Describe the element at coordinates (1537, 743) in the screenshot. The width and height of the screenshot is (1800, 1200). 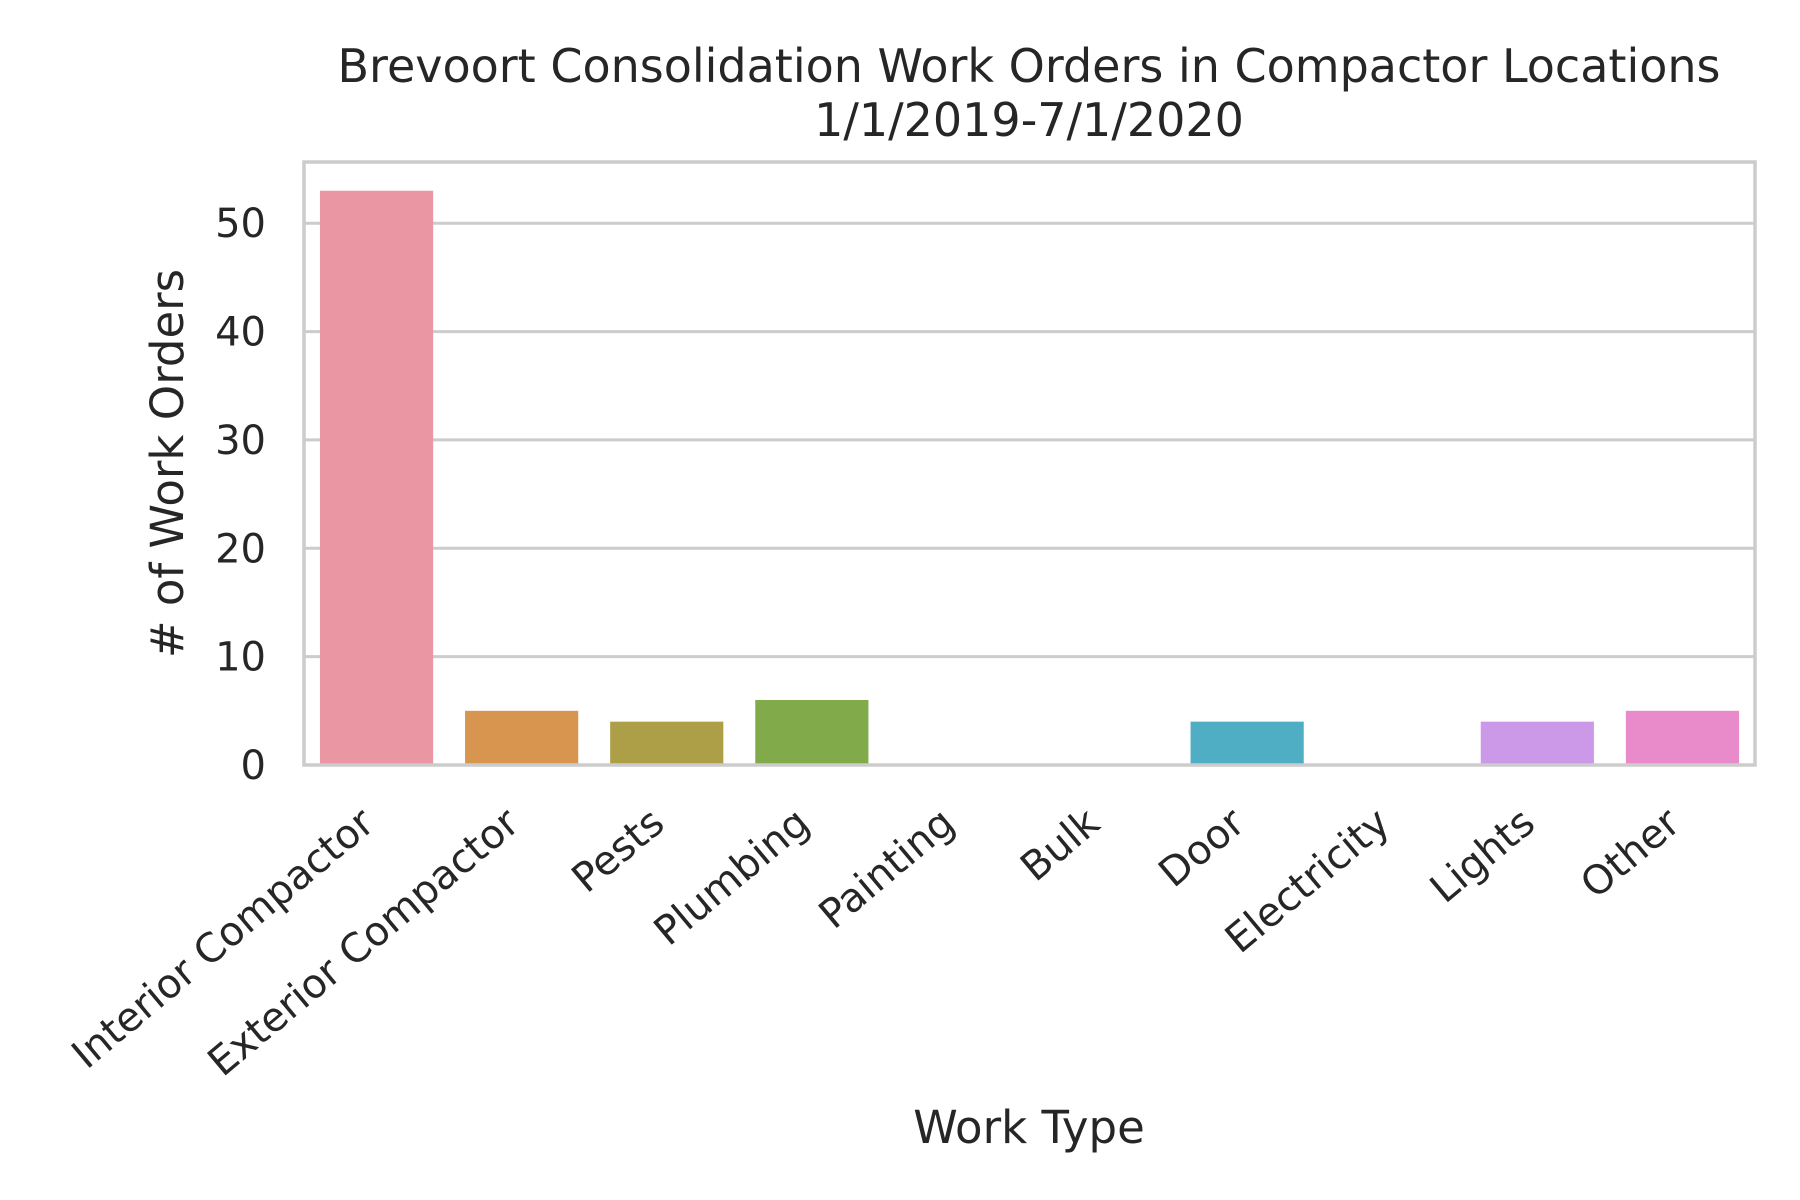
I see `bar-lights` at that location.